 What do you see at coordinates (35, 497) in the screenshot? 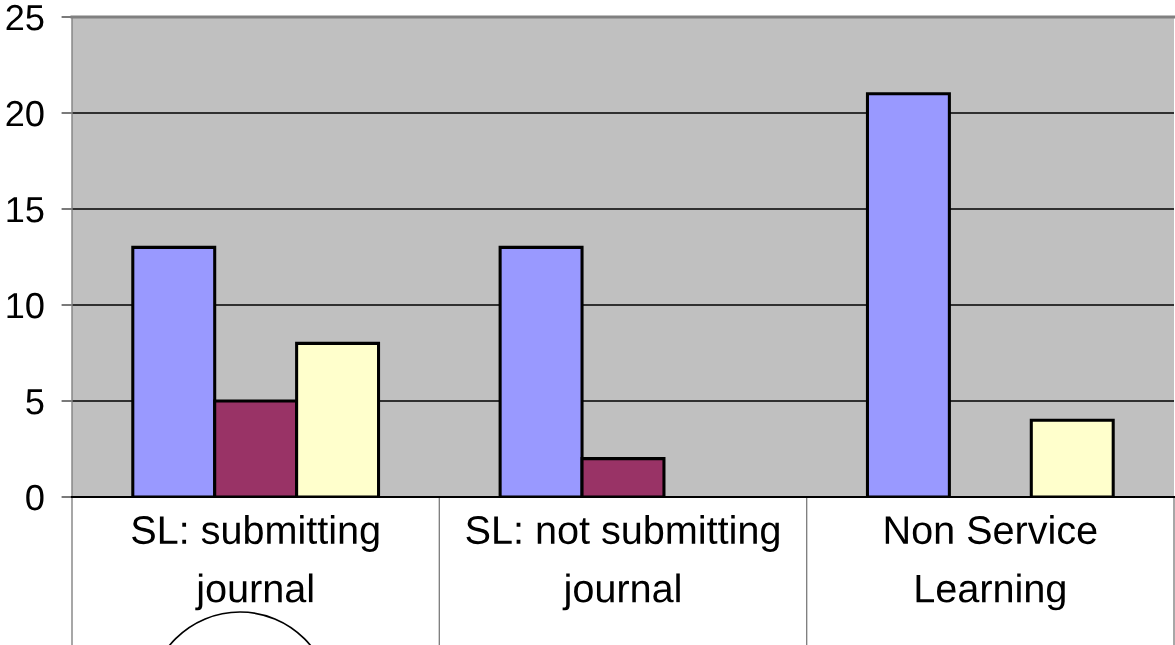
I see `y-tick-label: 0` at bounding box center [35, 497].